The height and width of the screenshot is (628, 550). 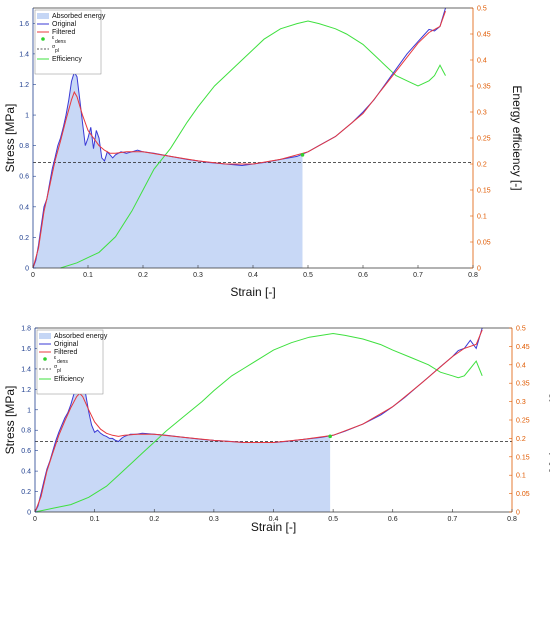 I want to click on y-axis-right-label: Energy efficiency [-], so click(x=517, y=137).